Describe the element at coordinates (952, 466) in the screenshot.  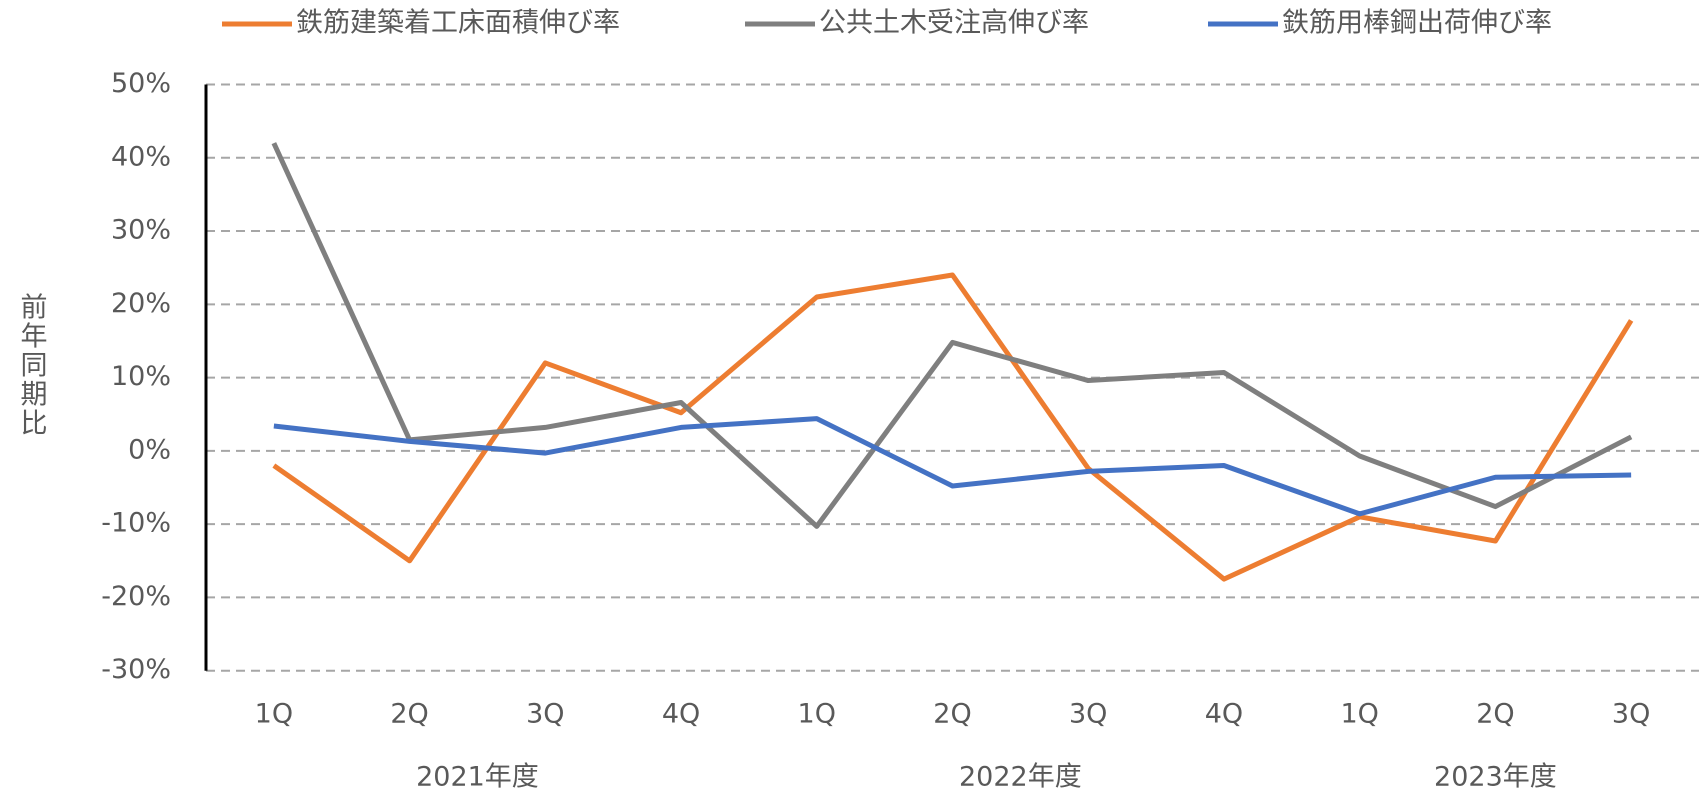
I see `series-line` at that location.